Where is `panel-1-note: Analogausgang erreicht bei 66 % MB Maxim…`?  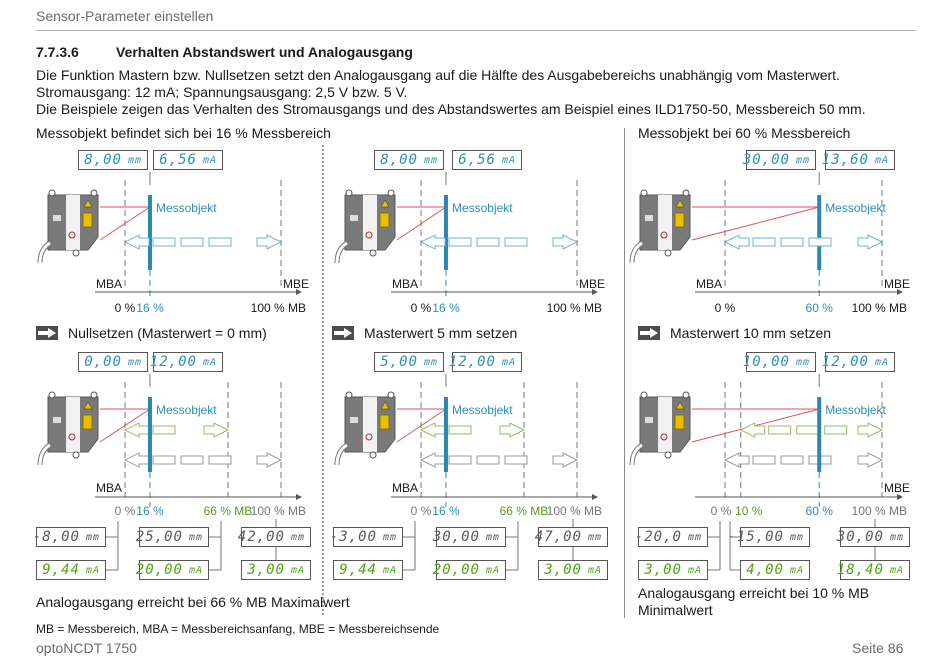
panel-1-note: Analogausgang erreicht bei 66 % MB Maxim… is located at coordinates (193, 602).